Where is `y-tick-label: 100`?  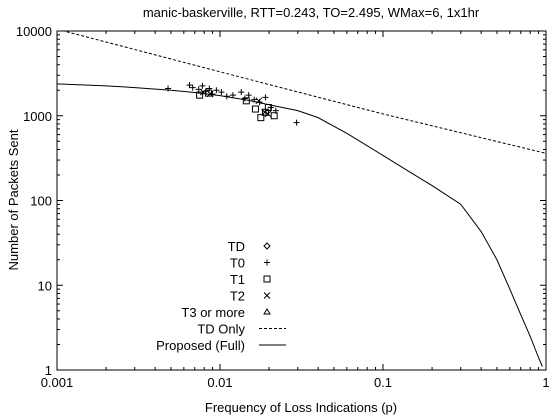
y-tick-label: 100 is located at coordinates (41, 201).